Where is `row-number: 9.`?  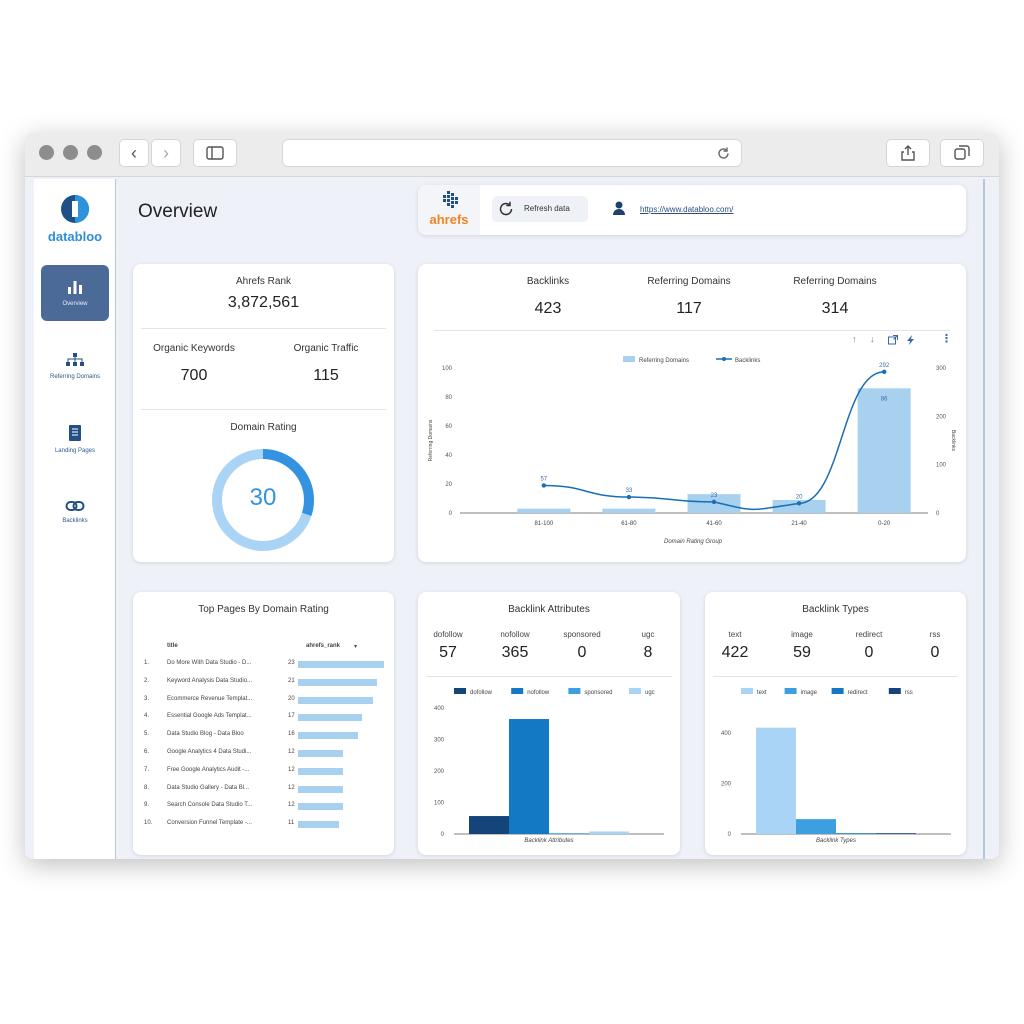 row-number: 9. is located at coordinates (147, 805).